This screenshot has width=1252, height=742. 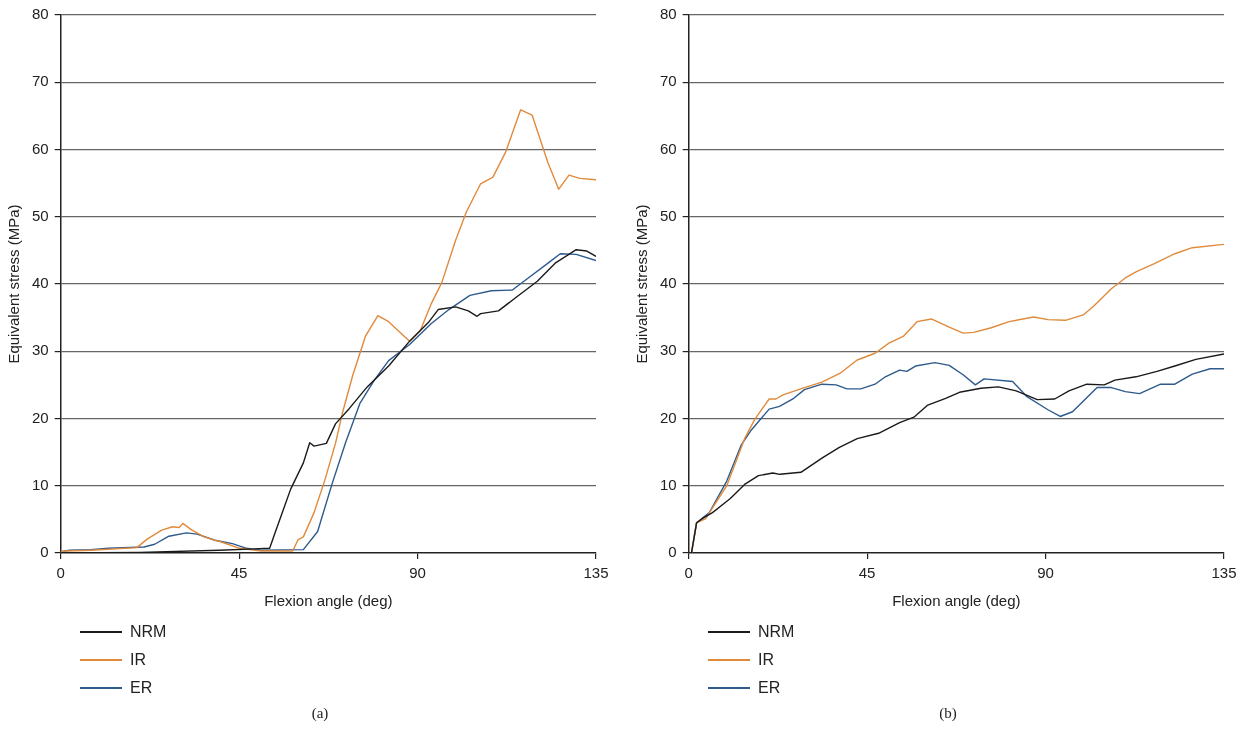 I want to click on text: (b), so click(x=948, y=713).